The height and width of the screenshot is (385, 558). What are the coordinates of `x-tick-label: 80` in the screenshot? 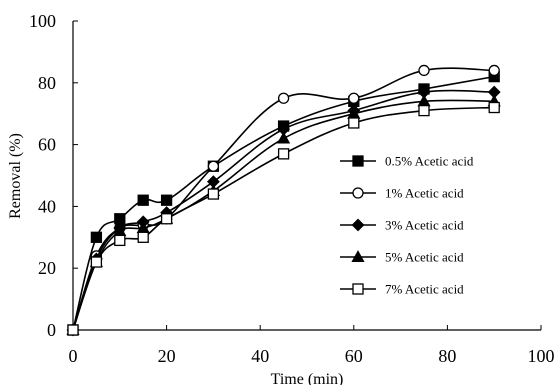 It's located at (447, 356).